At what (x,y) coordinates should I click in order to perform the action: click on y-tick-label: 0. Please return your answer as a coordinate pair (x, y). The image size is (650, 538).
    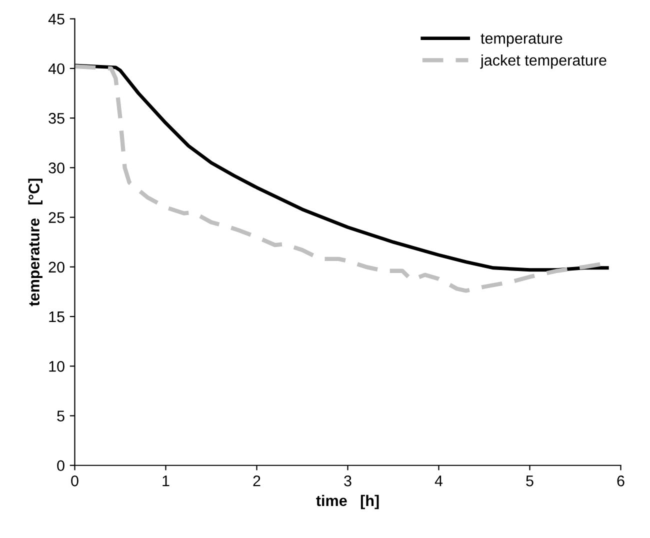
    Looking at the image, I should click on (60, 466).